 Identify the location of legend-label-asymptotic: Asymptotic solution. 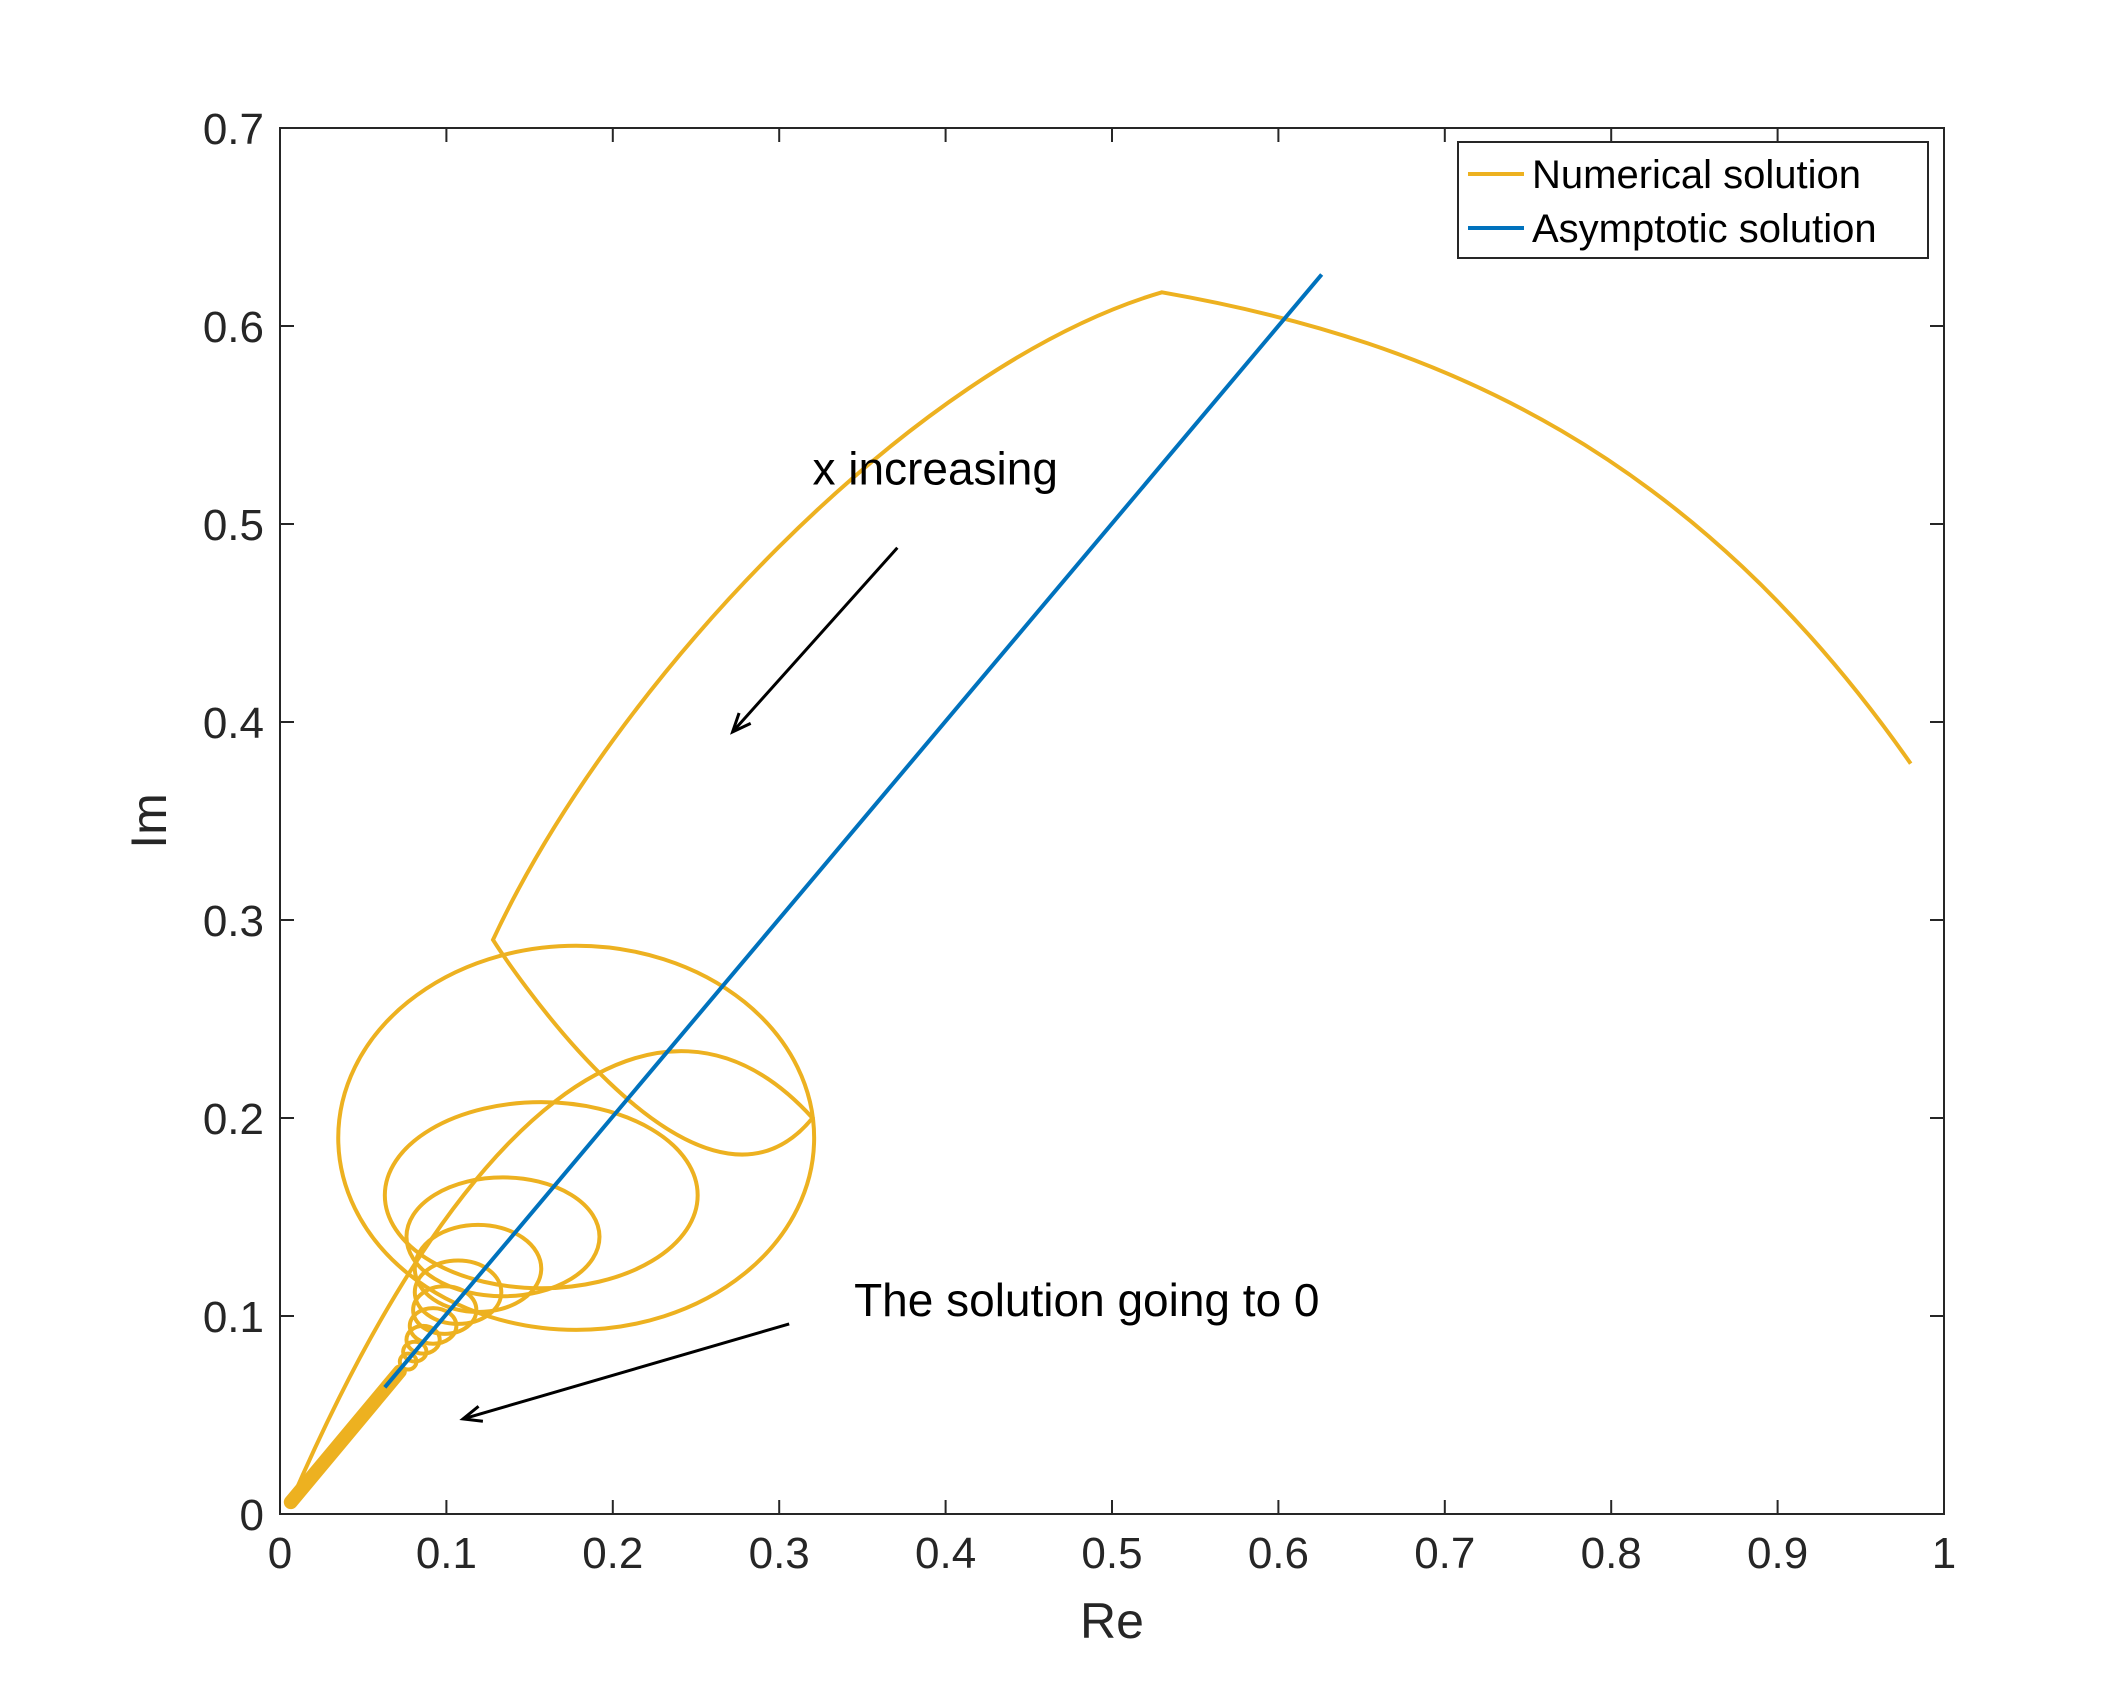
(1704, 229).